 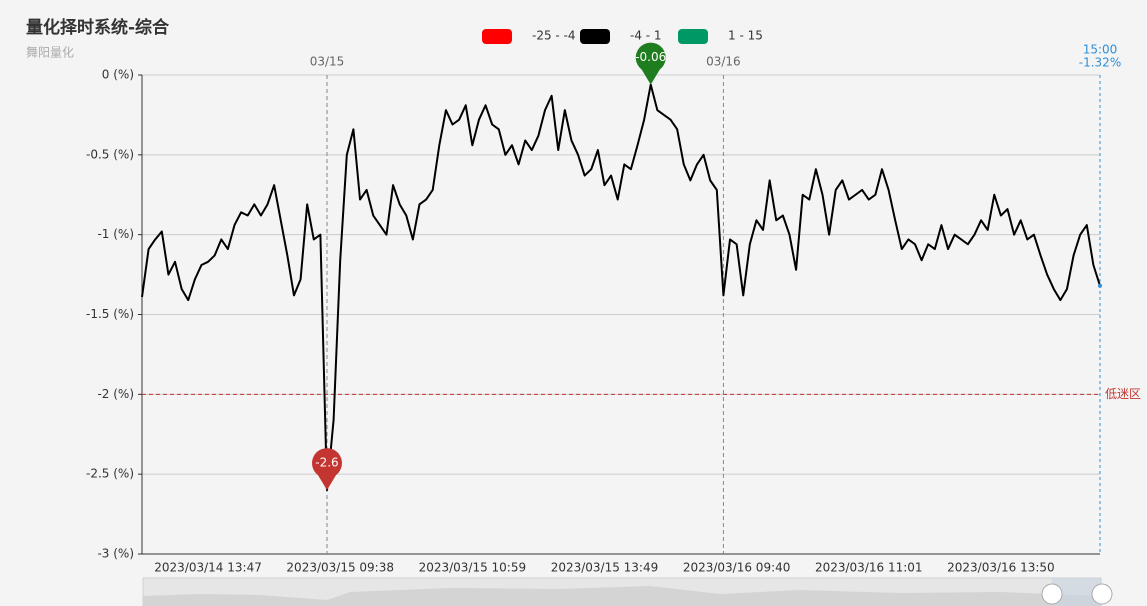 What do you see at coordinates (326, 463) in the screenshot?
I see `mark-pin-label: -2.6` at bounding box center [326, 463].